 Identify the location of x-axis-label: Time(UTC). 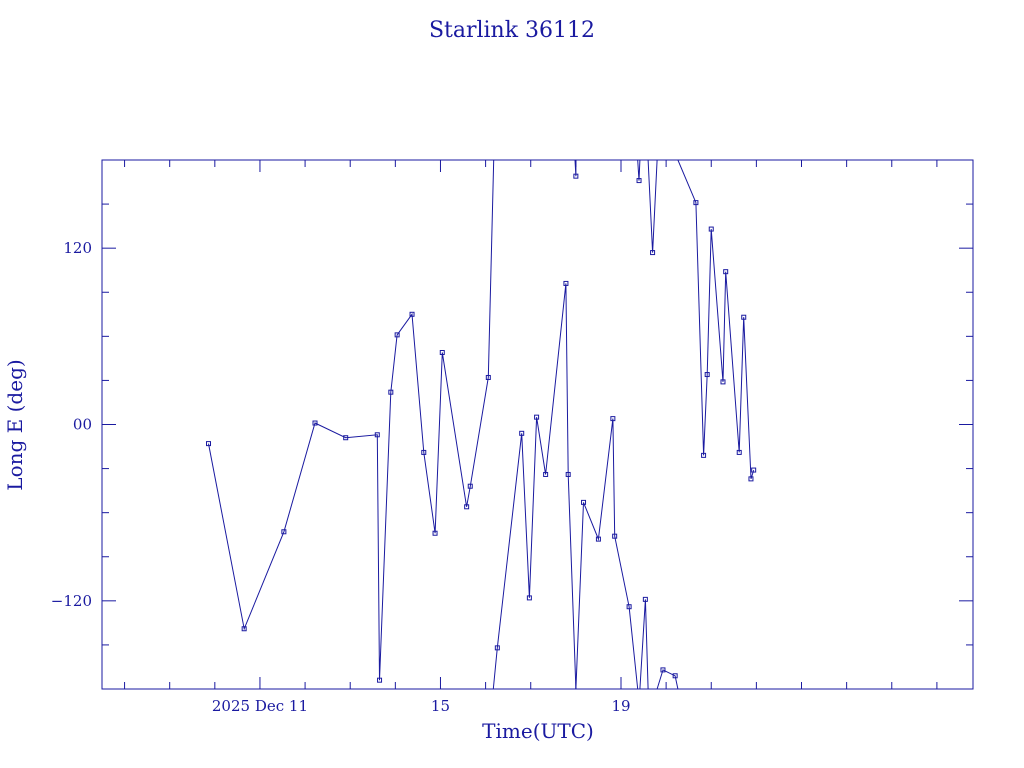
(538, 731).